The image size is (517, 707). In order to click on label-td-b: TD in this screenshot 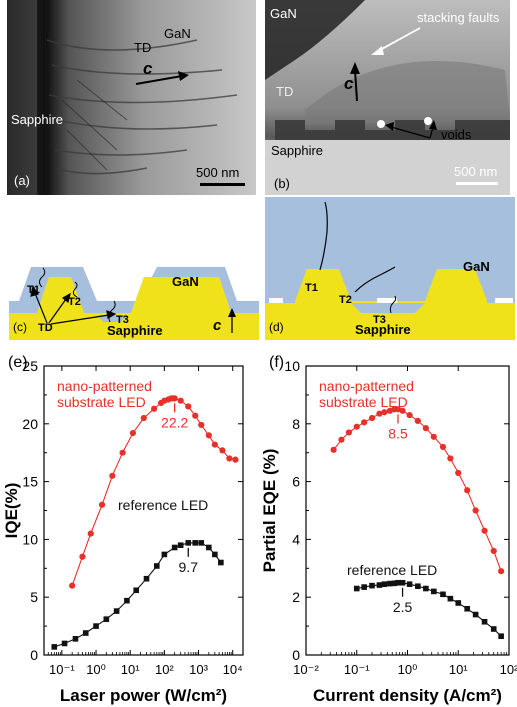, I will do `click(285, 91)`.